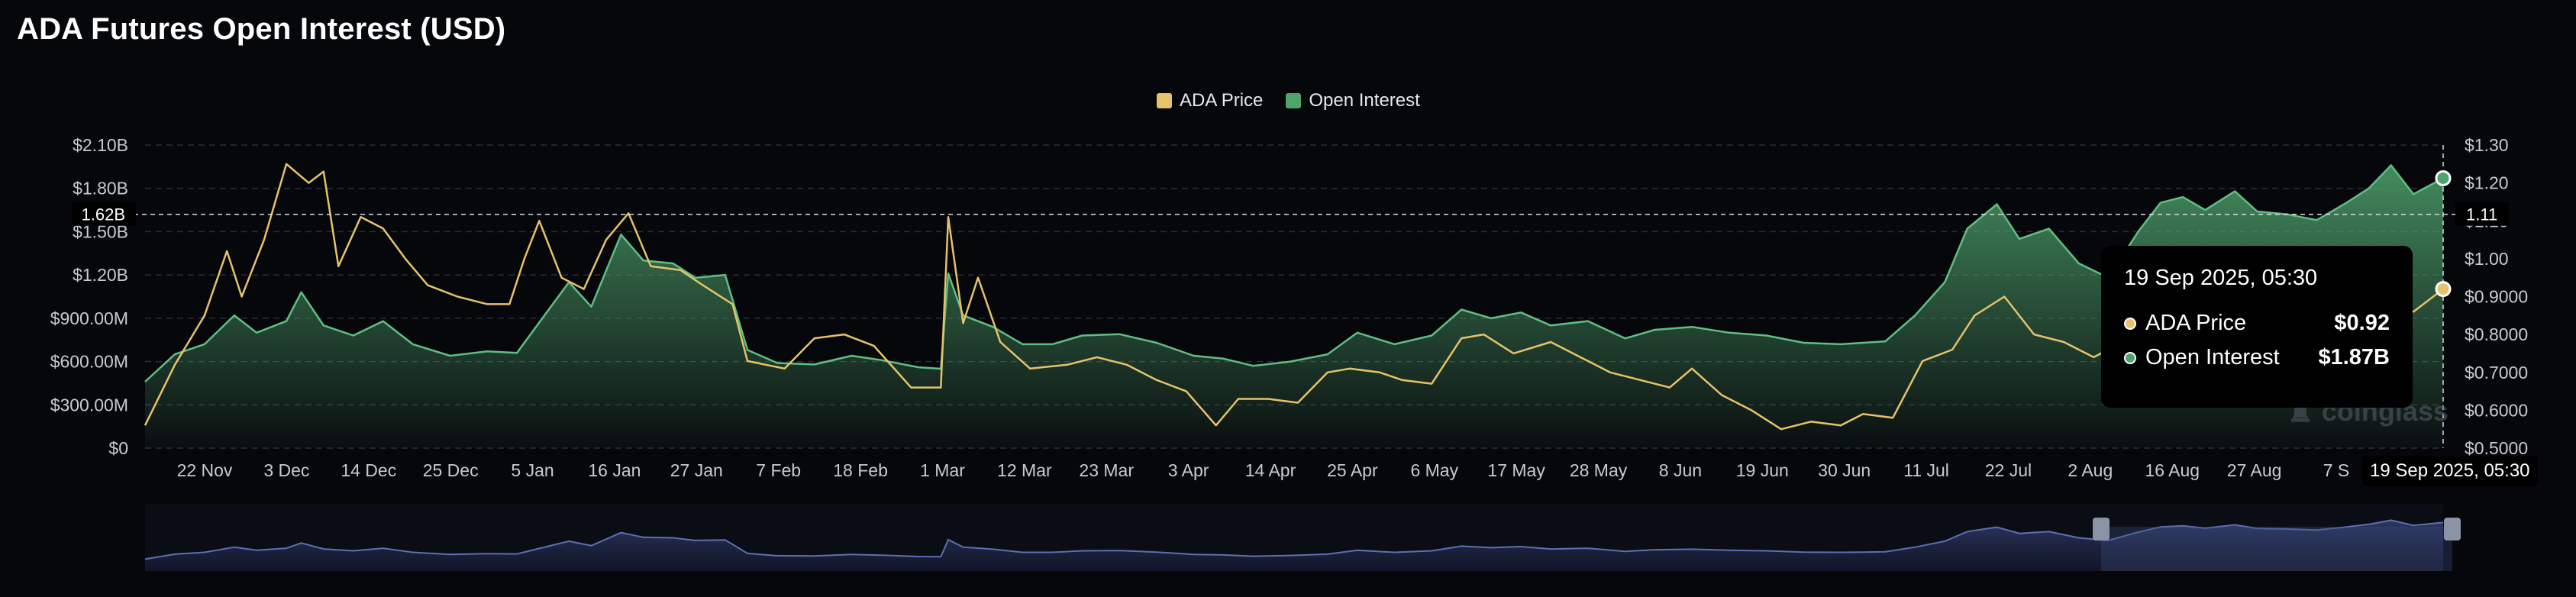 The height and width of the screenshot is (597, 2576). What do you see at coordinates (1294, 100) in the screenshot?
I see `legend-swatch-oi` at bounding box center [1294, 100].